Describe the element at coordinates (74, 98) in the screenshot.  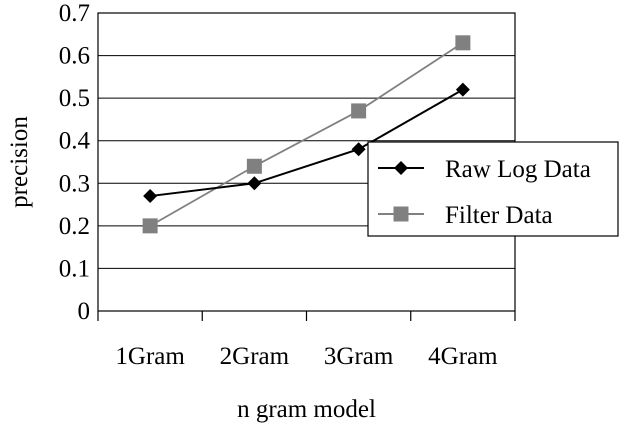
I see `y-tick-label: 0.5` at that location.